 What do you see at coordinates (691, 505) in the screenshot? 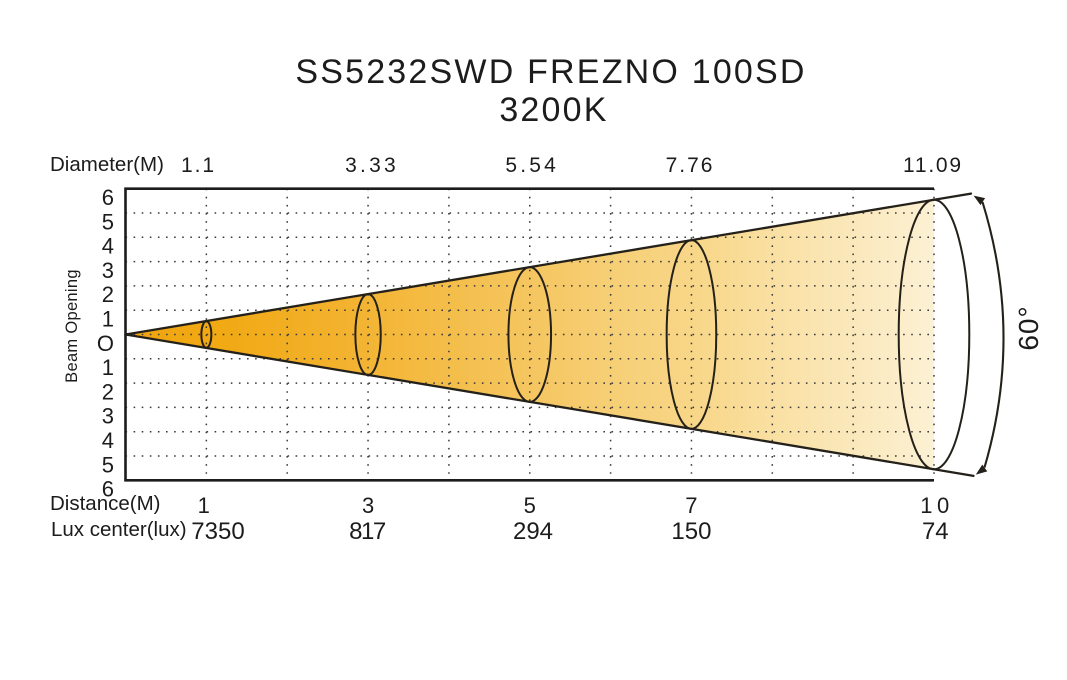
I see `svg-text: 7` at bounding box center [691, 505].